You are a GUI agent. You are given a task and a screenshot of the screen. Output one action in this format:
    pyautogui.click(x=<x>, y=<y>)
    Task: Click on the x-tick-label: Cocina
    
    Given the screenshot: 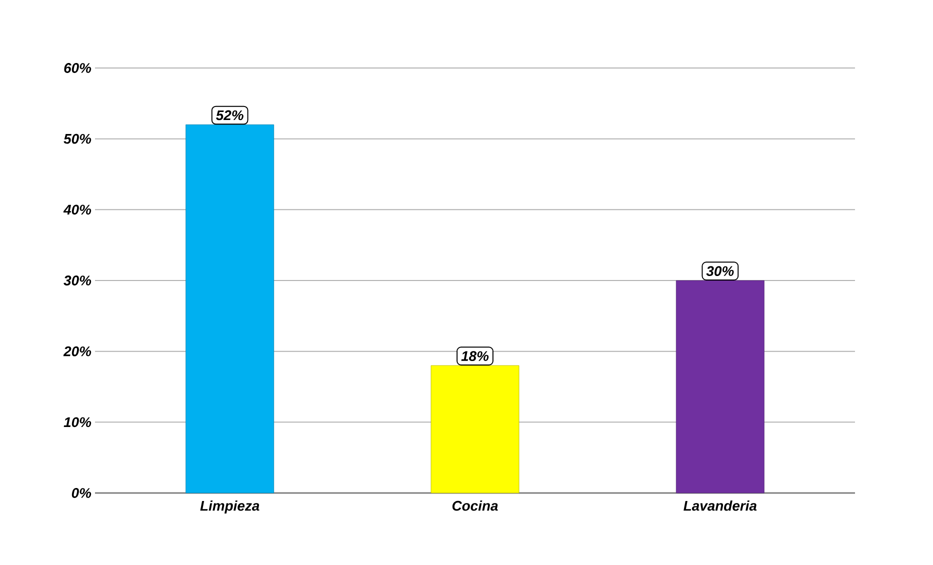 What is the action you would take?
    pyautogui.click(x=475, y=505)
    